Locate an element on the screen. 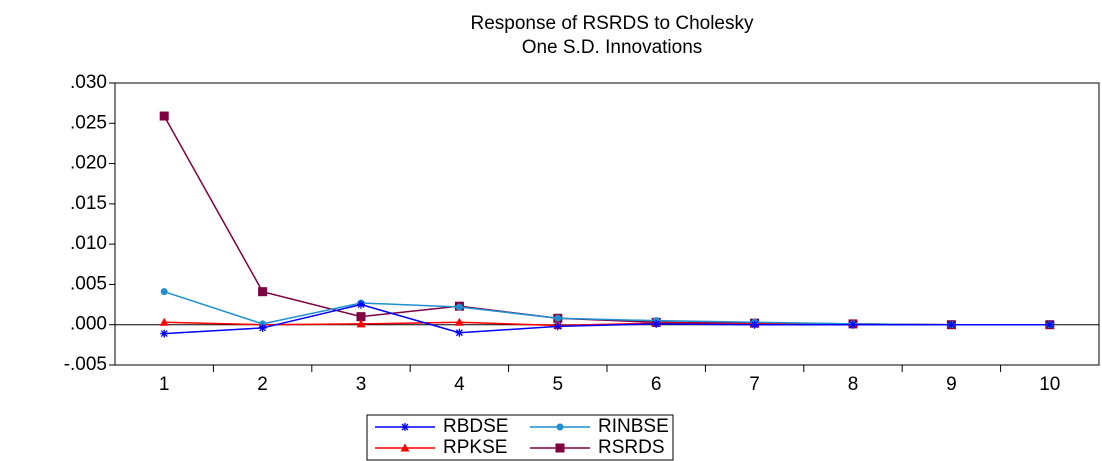  x-tick-label: 10 is located at coordinates (1049, 384).